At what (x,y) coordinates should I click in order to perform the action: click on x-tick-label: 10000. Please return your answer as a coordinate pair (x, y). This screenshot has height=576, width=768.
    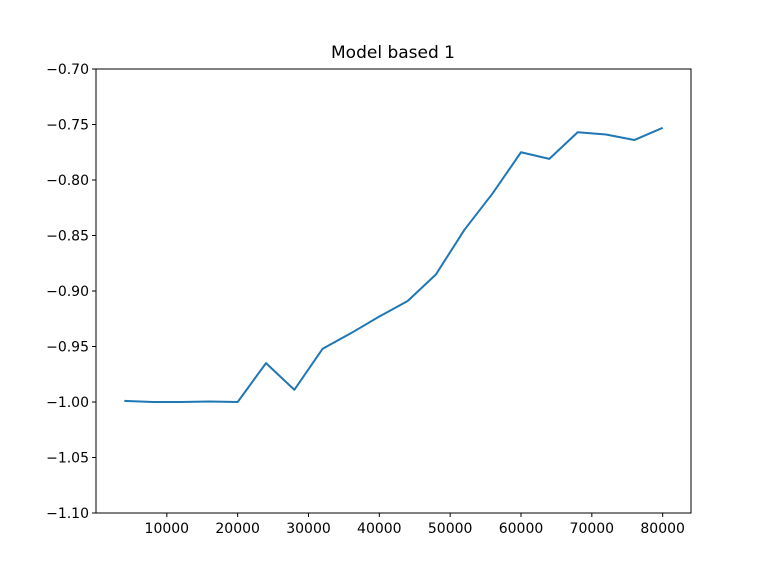
    Looking at the image, I should click on (167, 529).